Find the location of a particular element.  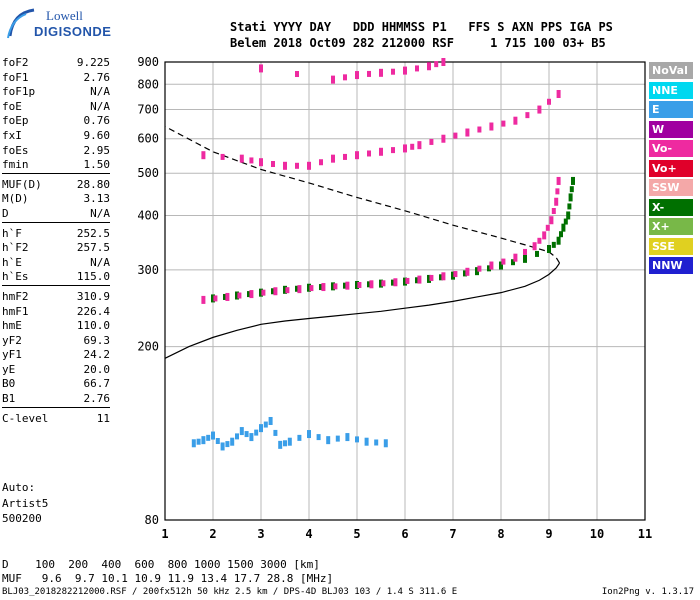

param-row: h`F 252.5 is located at coordinates (56, 234).